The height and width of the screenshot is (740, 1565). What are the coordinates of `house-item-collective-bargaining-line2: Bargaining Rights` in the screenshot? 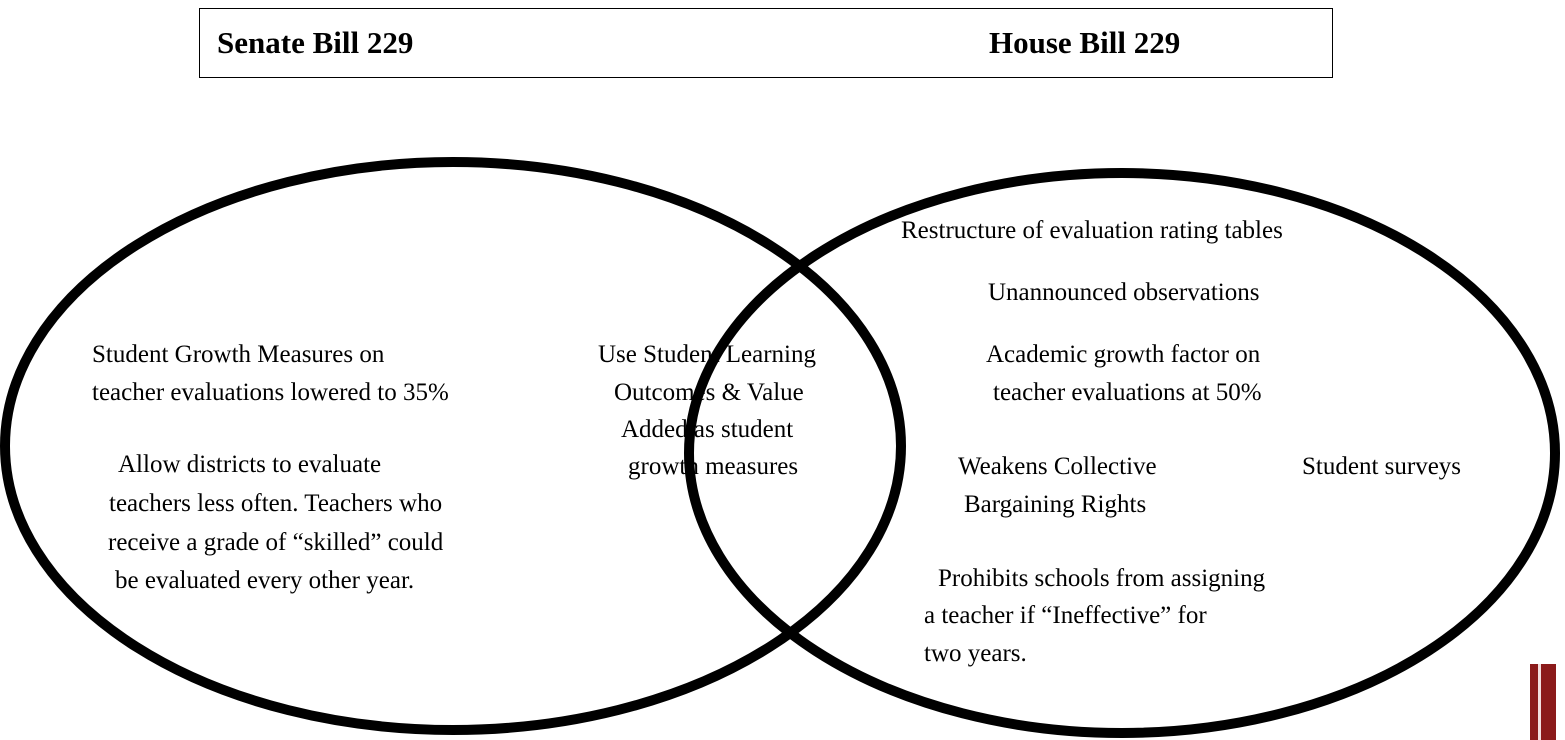 It's located at (1055, 504).